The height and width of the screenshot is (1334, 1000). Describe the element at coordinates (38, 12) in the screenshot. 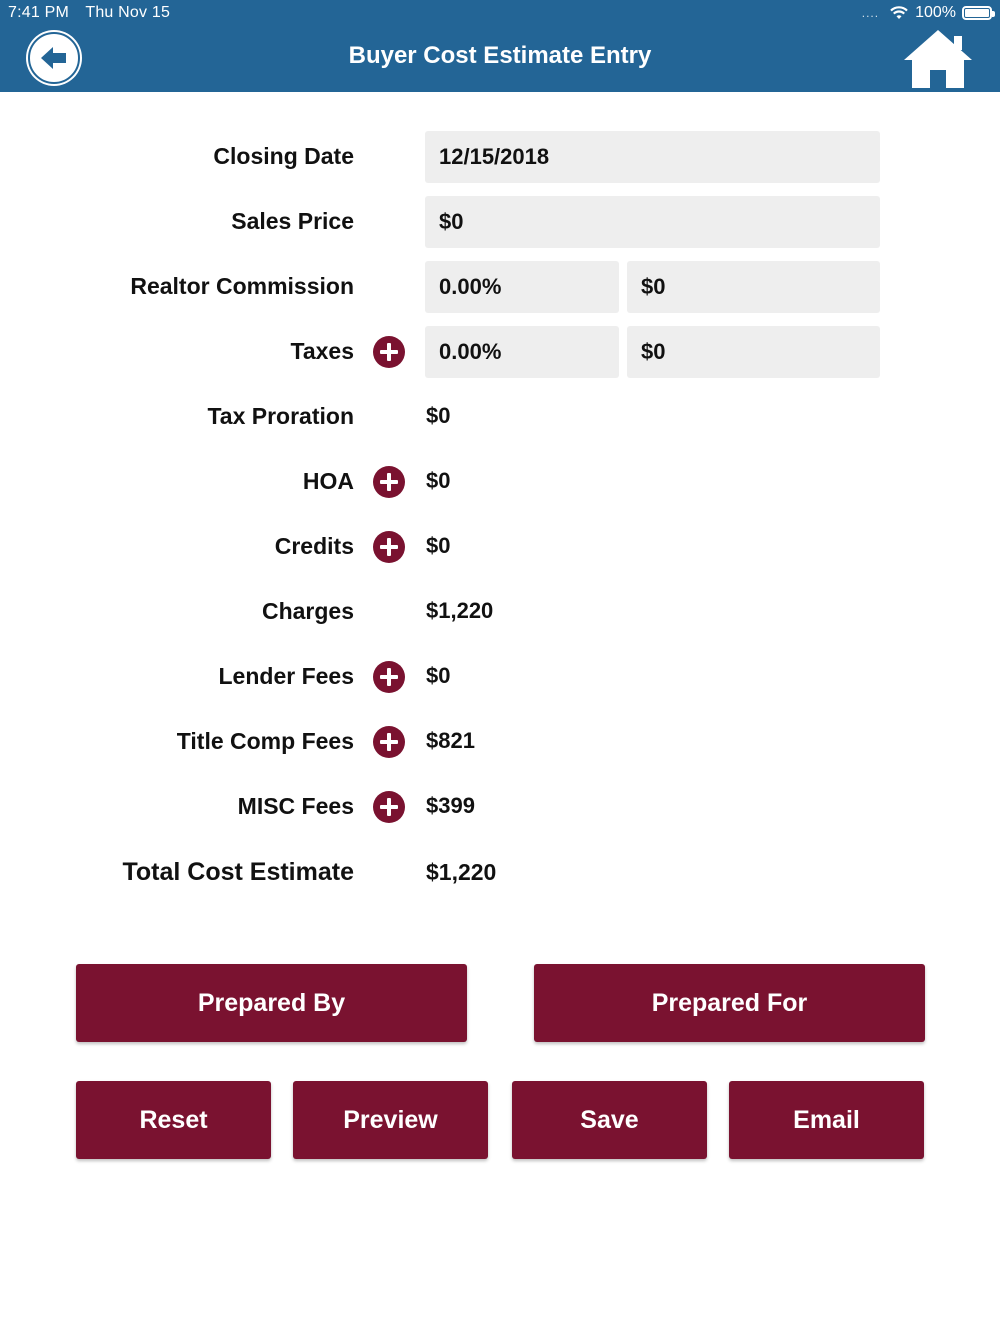

I see `status-time: 7:41 PM` at that location.